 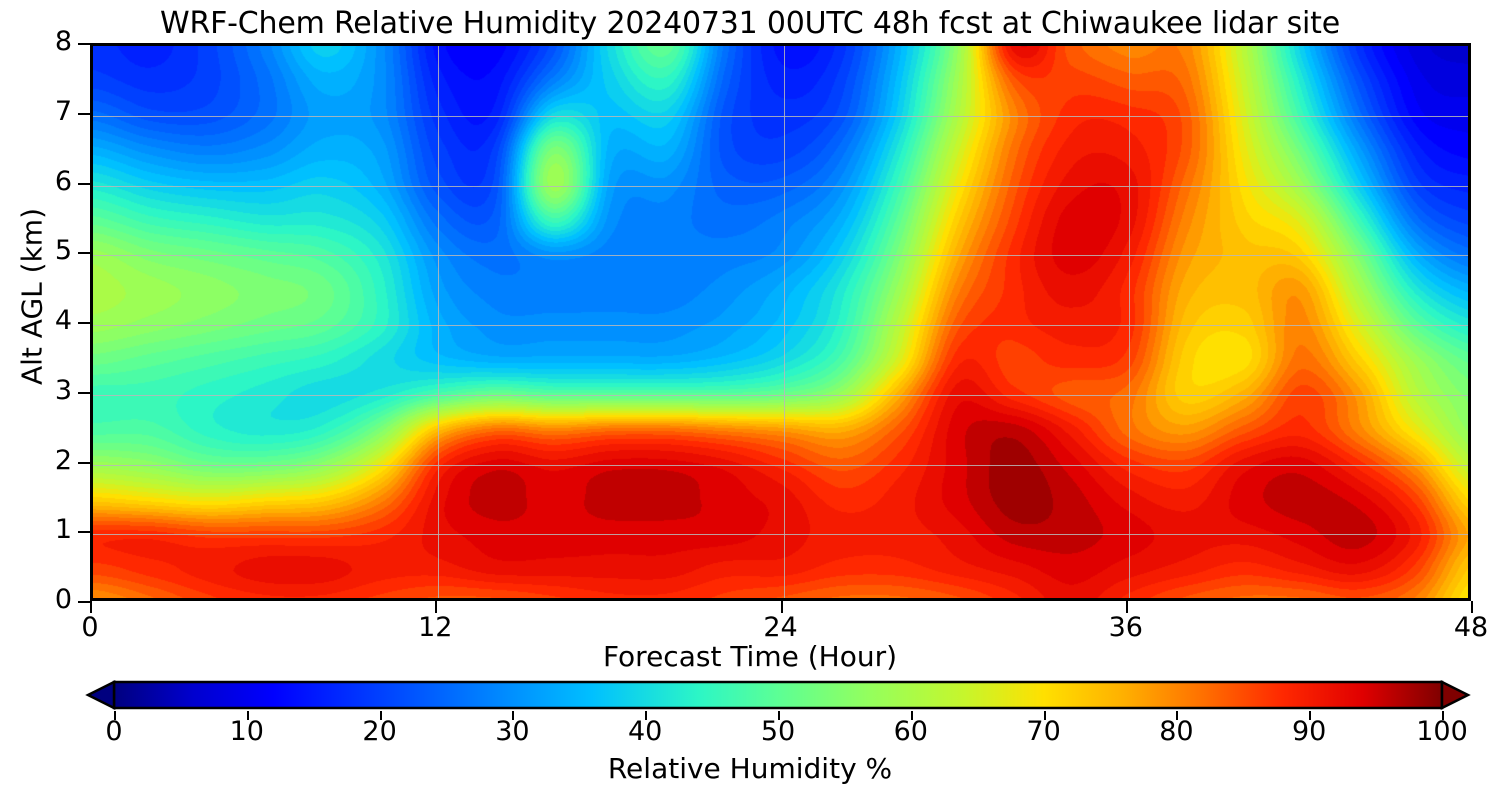 What do you see at coordinates (246, 731) in the screenshot?
I see `colorbar-tick-label: 10` at bounding box center [246, 731].